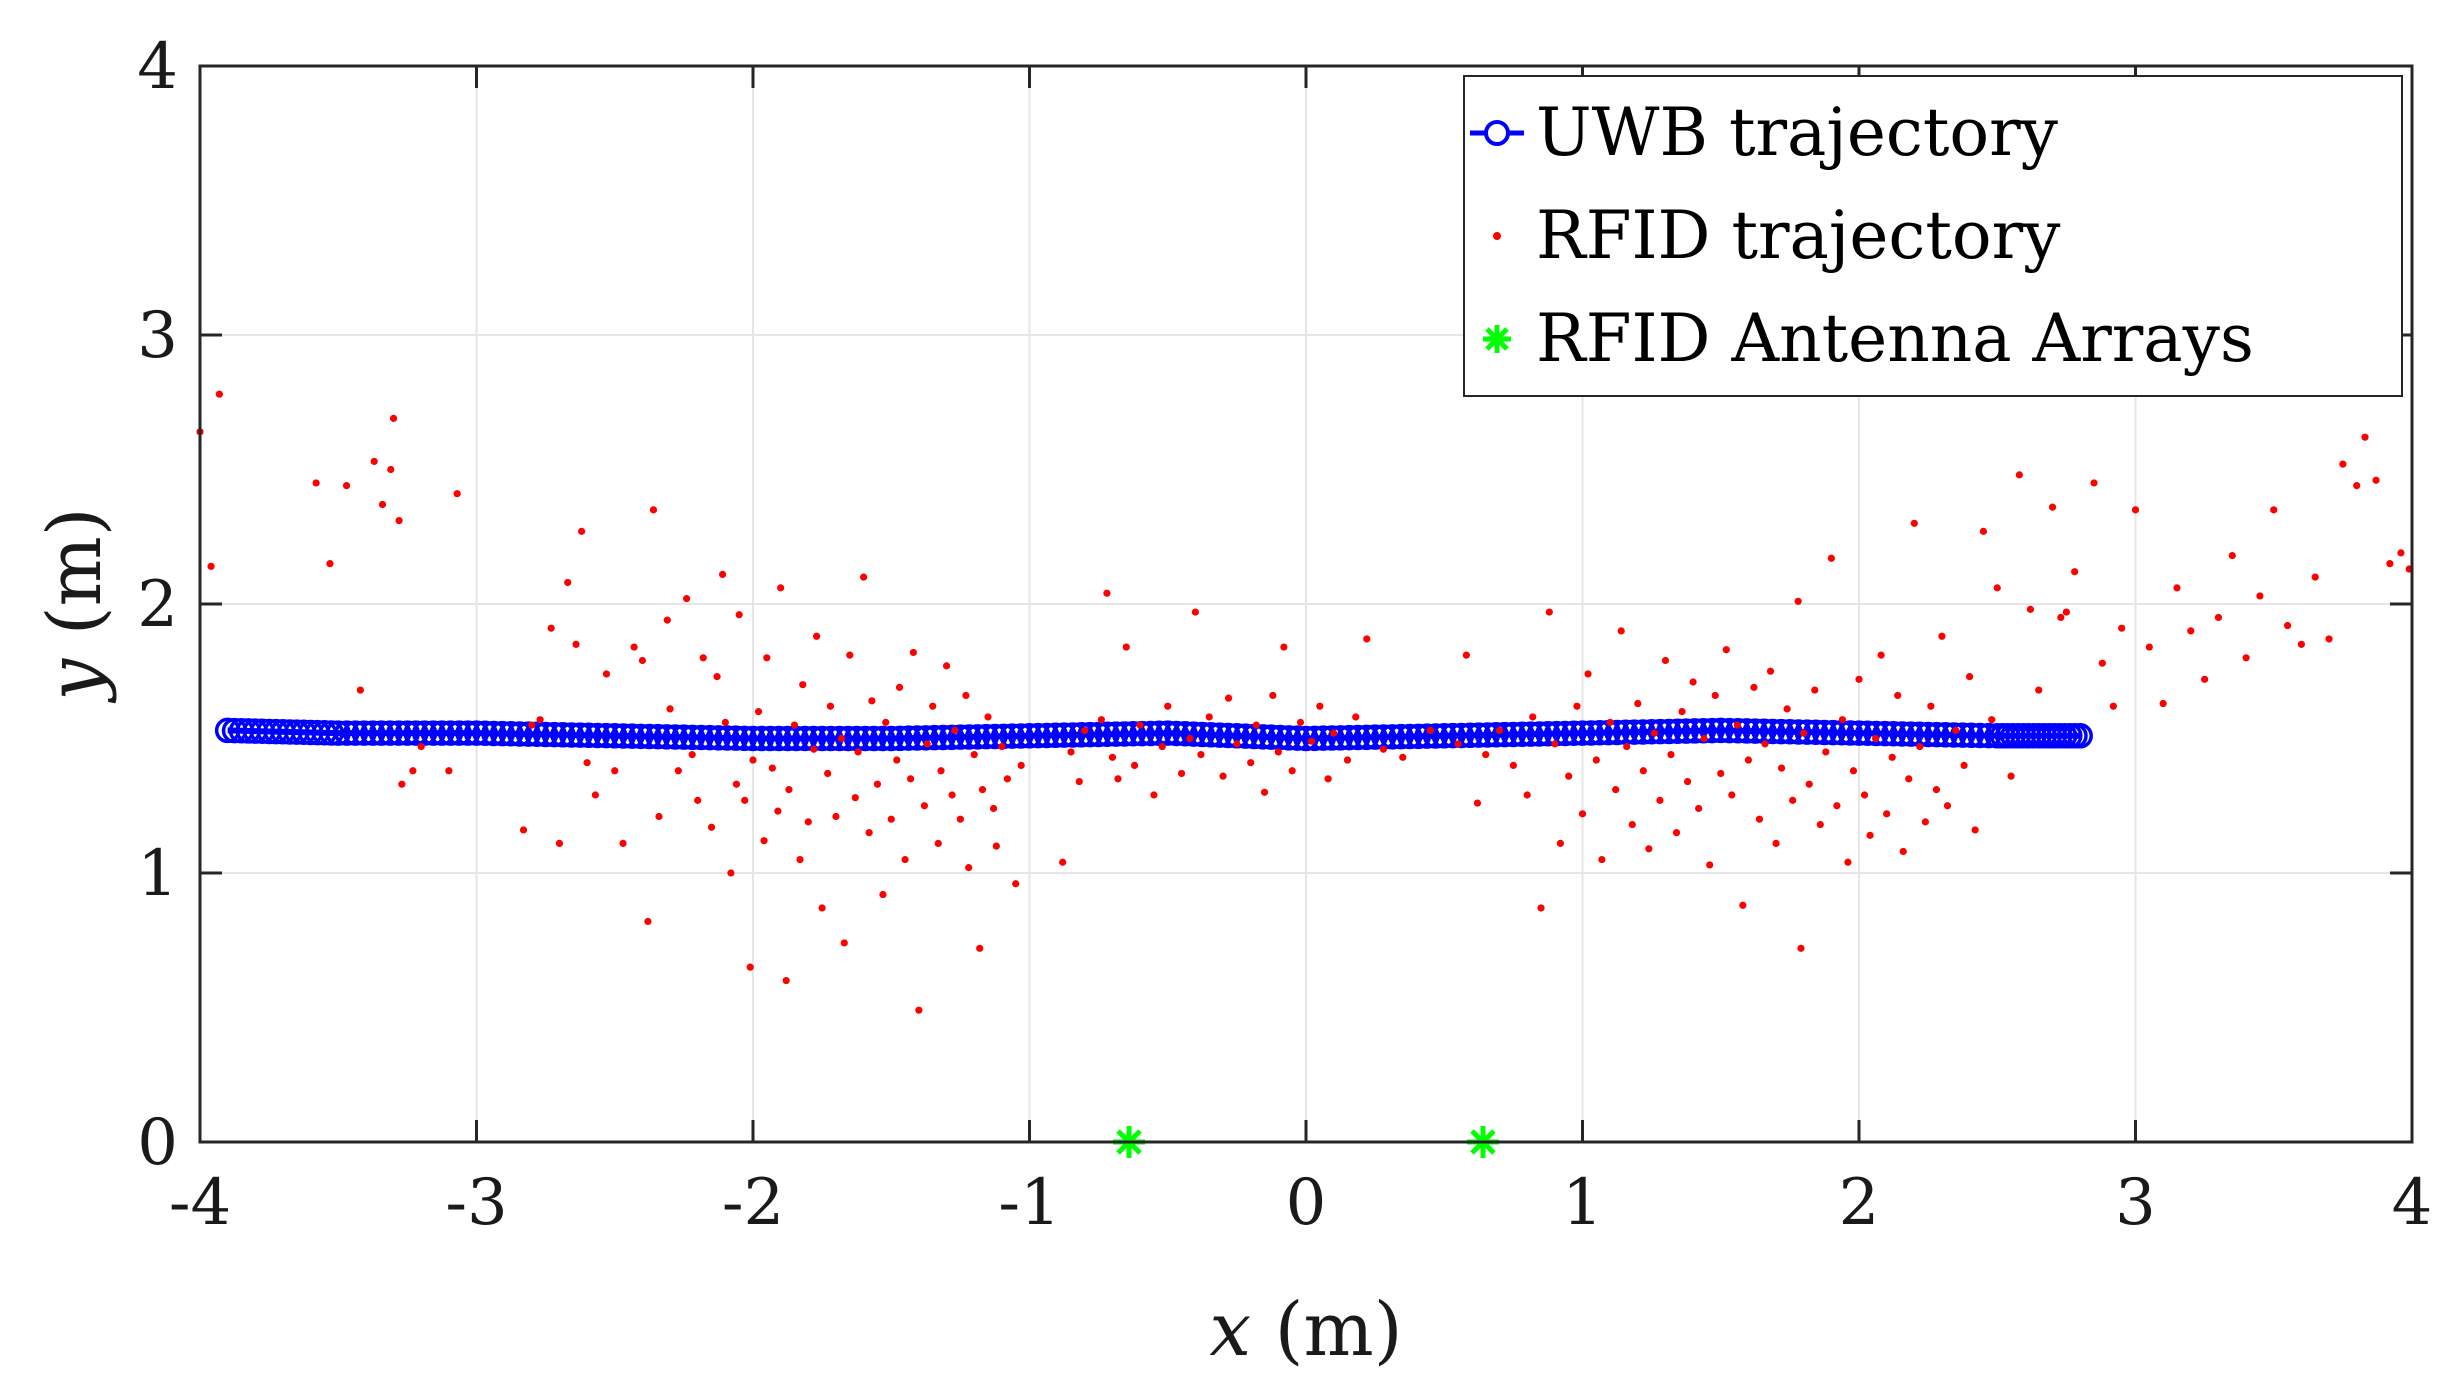 This screenshot has width=2450, height=1393. What do you see at coordinates (1895, 338) in the screenshot?
I see `legend-label-antenna: RFID Antenna Arrays` at bounding box center [1895, 338].